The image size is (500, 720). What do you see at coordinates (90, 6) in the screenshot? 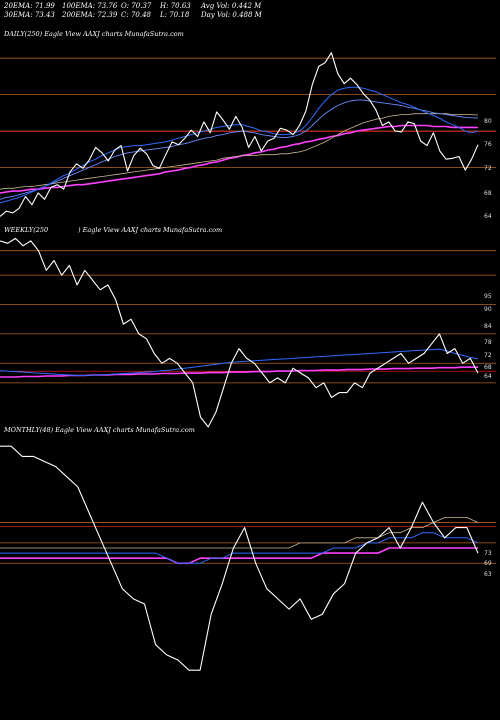
I see `stat-ema100: 100EMA: 73.76` at bounding box center [90, 6].